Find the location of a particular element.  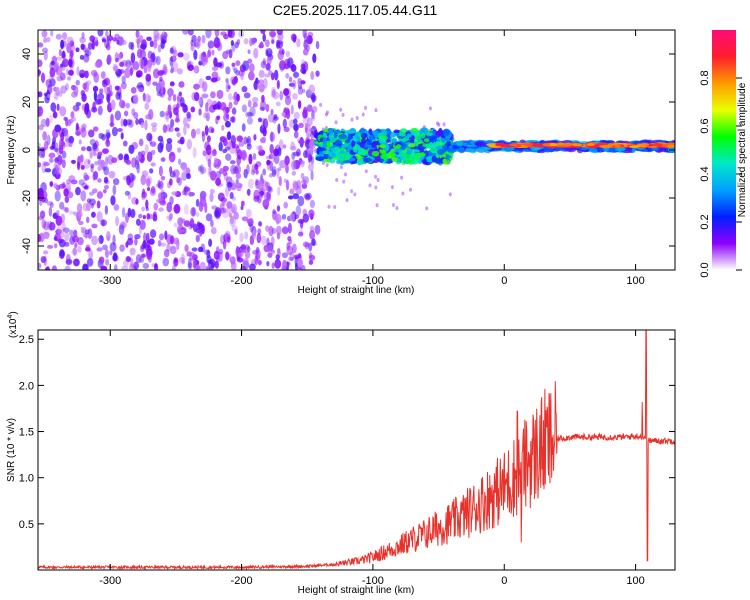

x-tick-label: -100 is located at coordinates (373, 581).